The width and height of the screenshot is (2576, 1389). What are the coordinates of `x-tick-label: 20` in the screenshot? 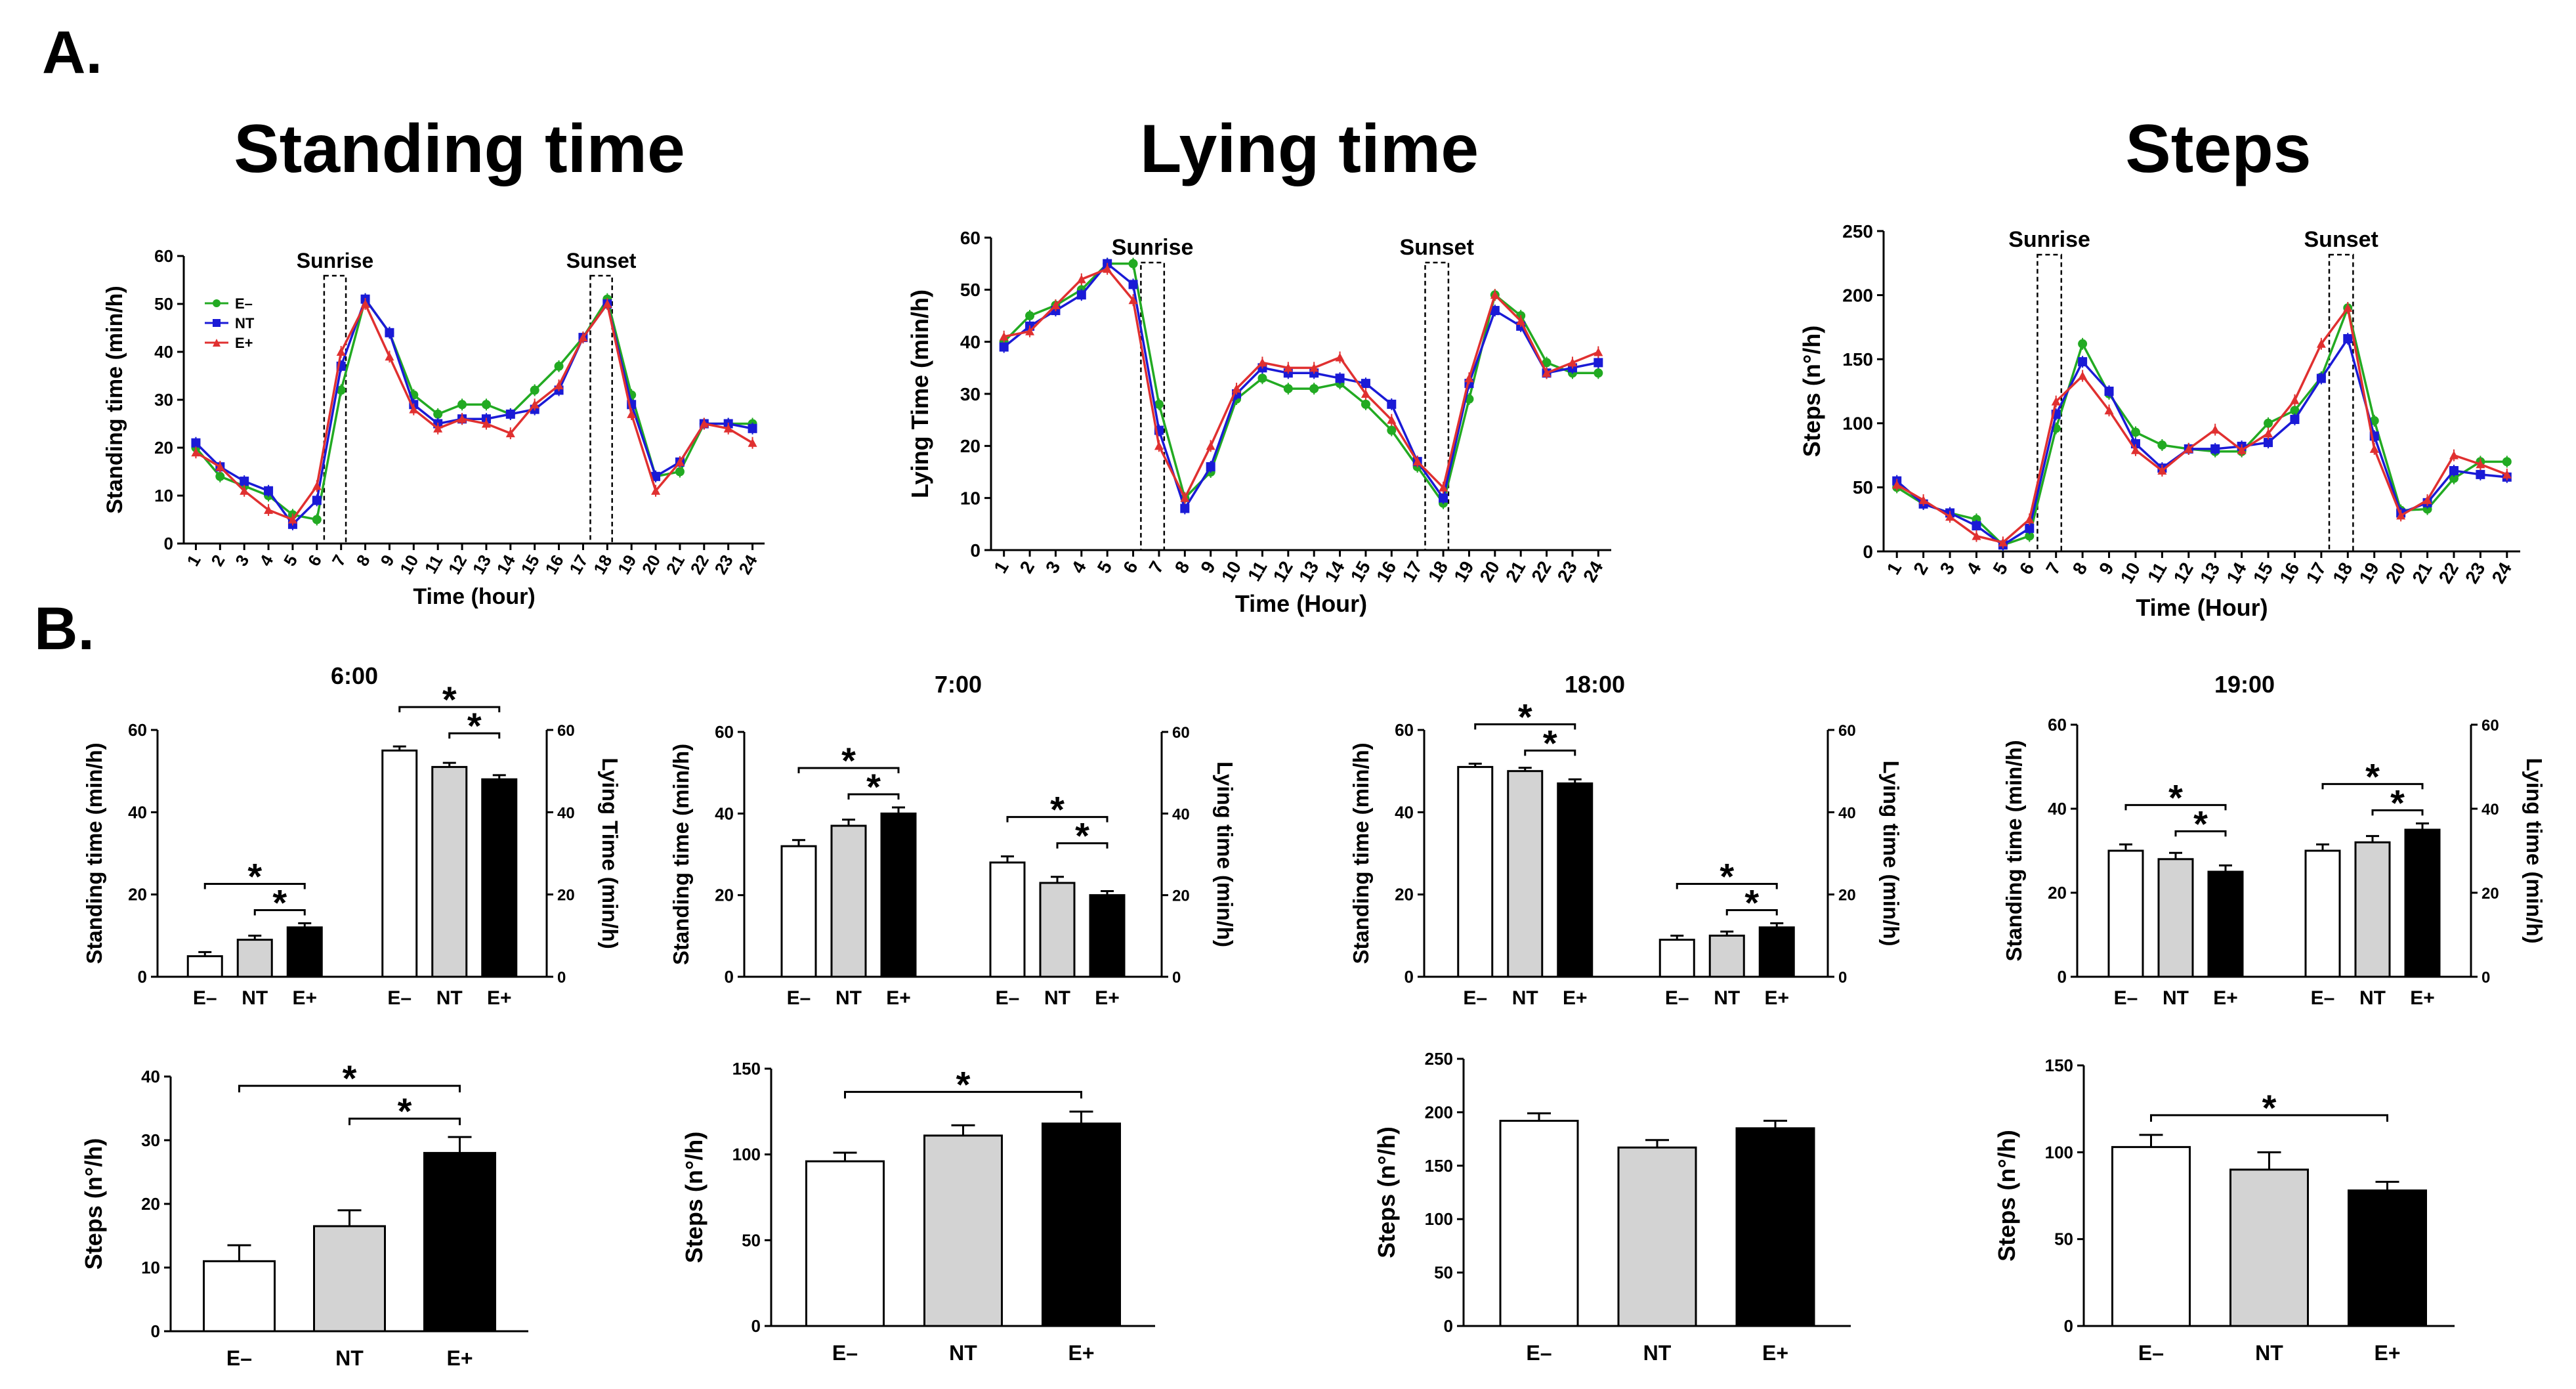 It's located at (651, 564).